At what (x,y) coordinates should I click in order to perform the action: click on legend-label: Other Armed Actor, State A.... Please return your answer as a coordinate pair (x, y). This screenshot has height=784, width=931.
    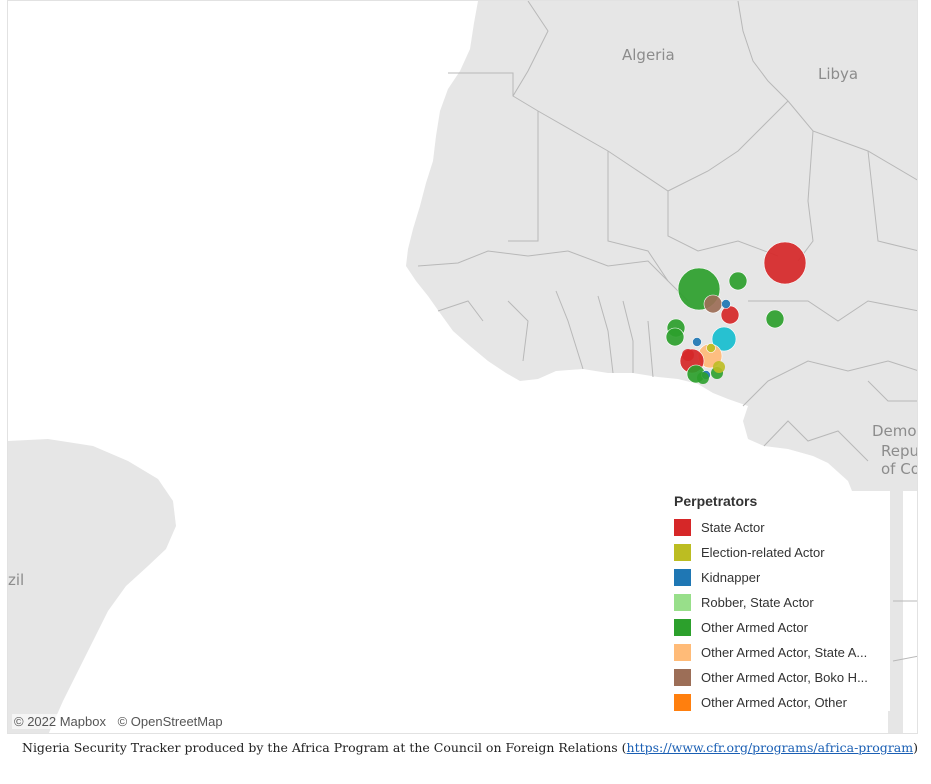
    Looking at the image, I should click on (784, 652).